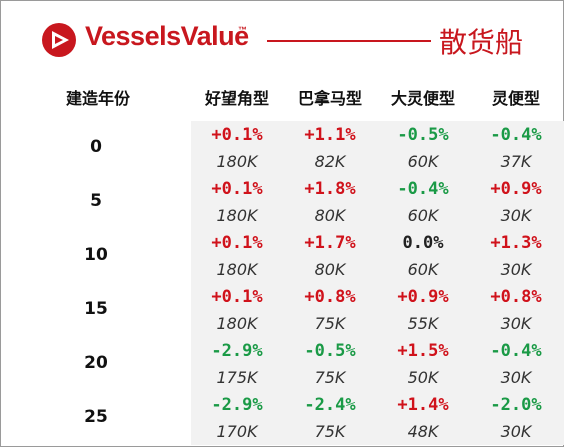  Describe the element at coordinates (516, 243) in the screenshot. I see `percent-change-cell: +1.3%` at that location.